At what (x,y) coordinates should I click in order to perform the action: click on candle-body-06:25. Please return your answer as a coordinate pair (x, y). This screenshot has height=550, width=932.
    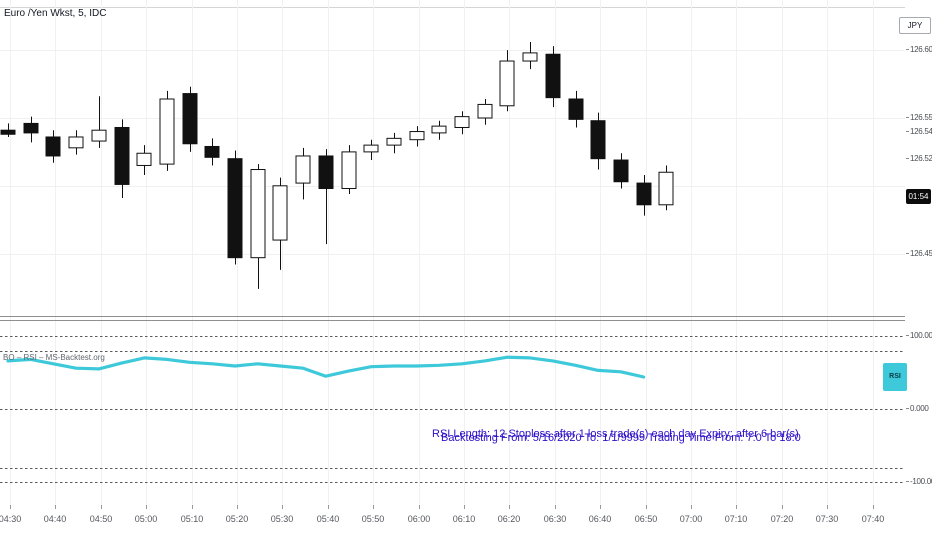
    Looking at the image, I should click on (530, 57).